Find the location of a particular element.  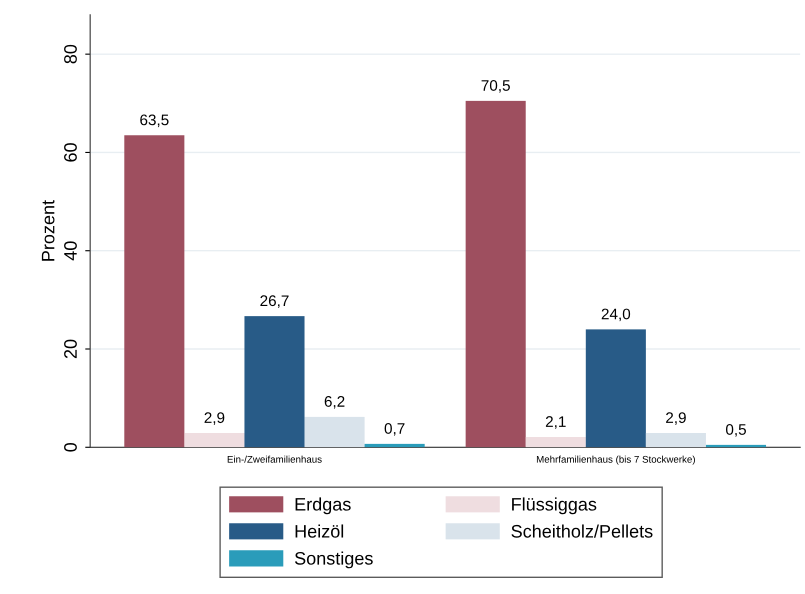

data-label: 63,5 is located at coordinates (154, 121).